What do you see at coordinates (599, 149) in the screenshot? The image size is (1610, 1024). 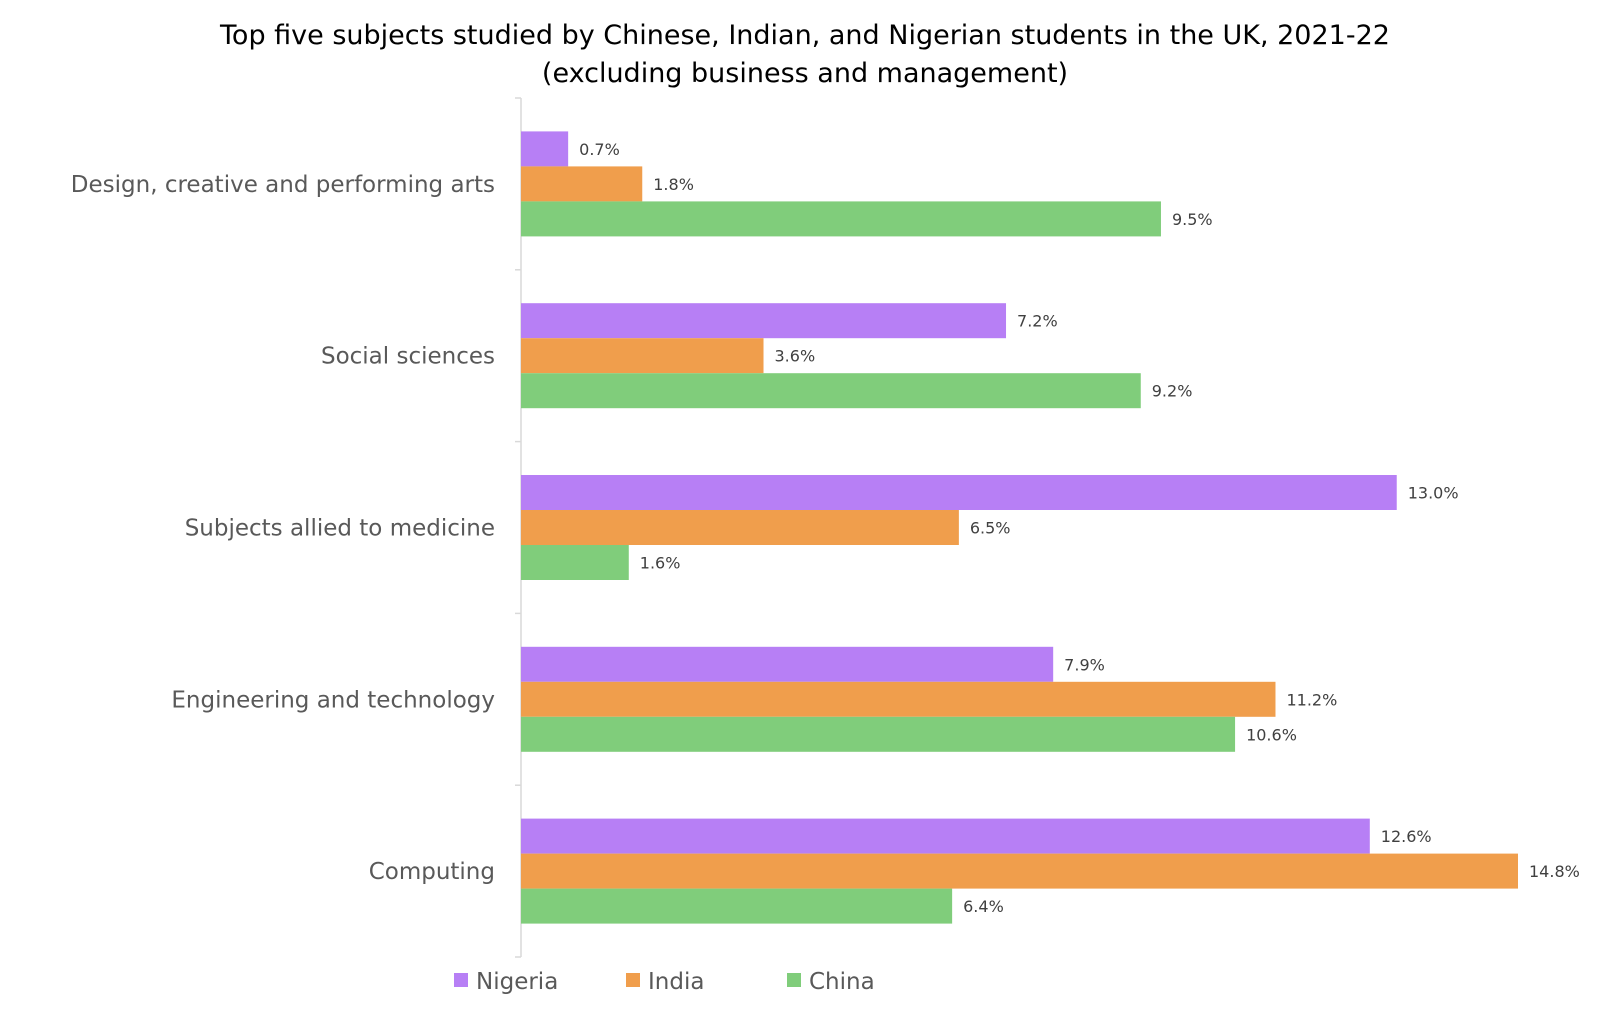 I see `data-label: 0.7%` at bounding box center [599, 149].